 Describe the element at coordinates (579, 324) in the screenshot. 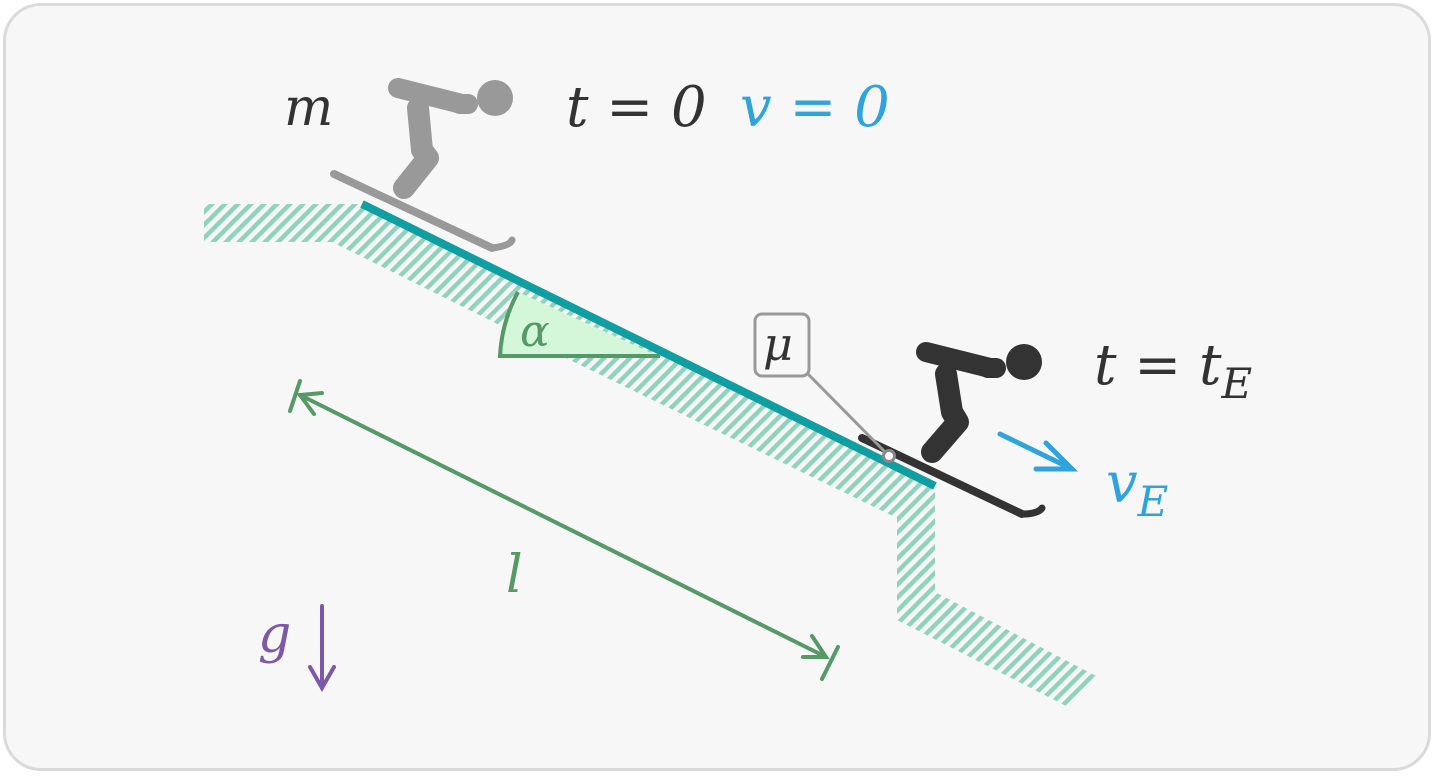

I see `angle-alpha-fill` at that location.